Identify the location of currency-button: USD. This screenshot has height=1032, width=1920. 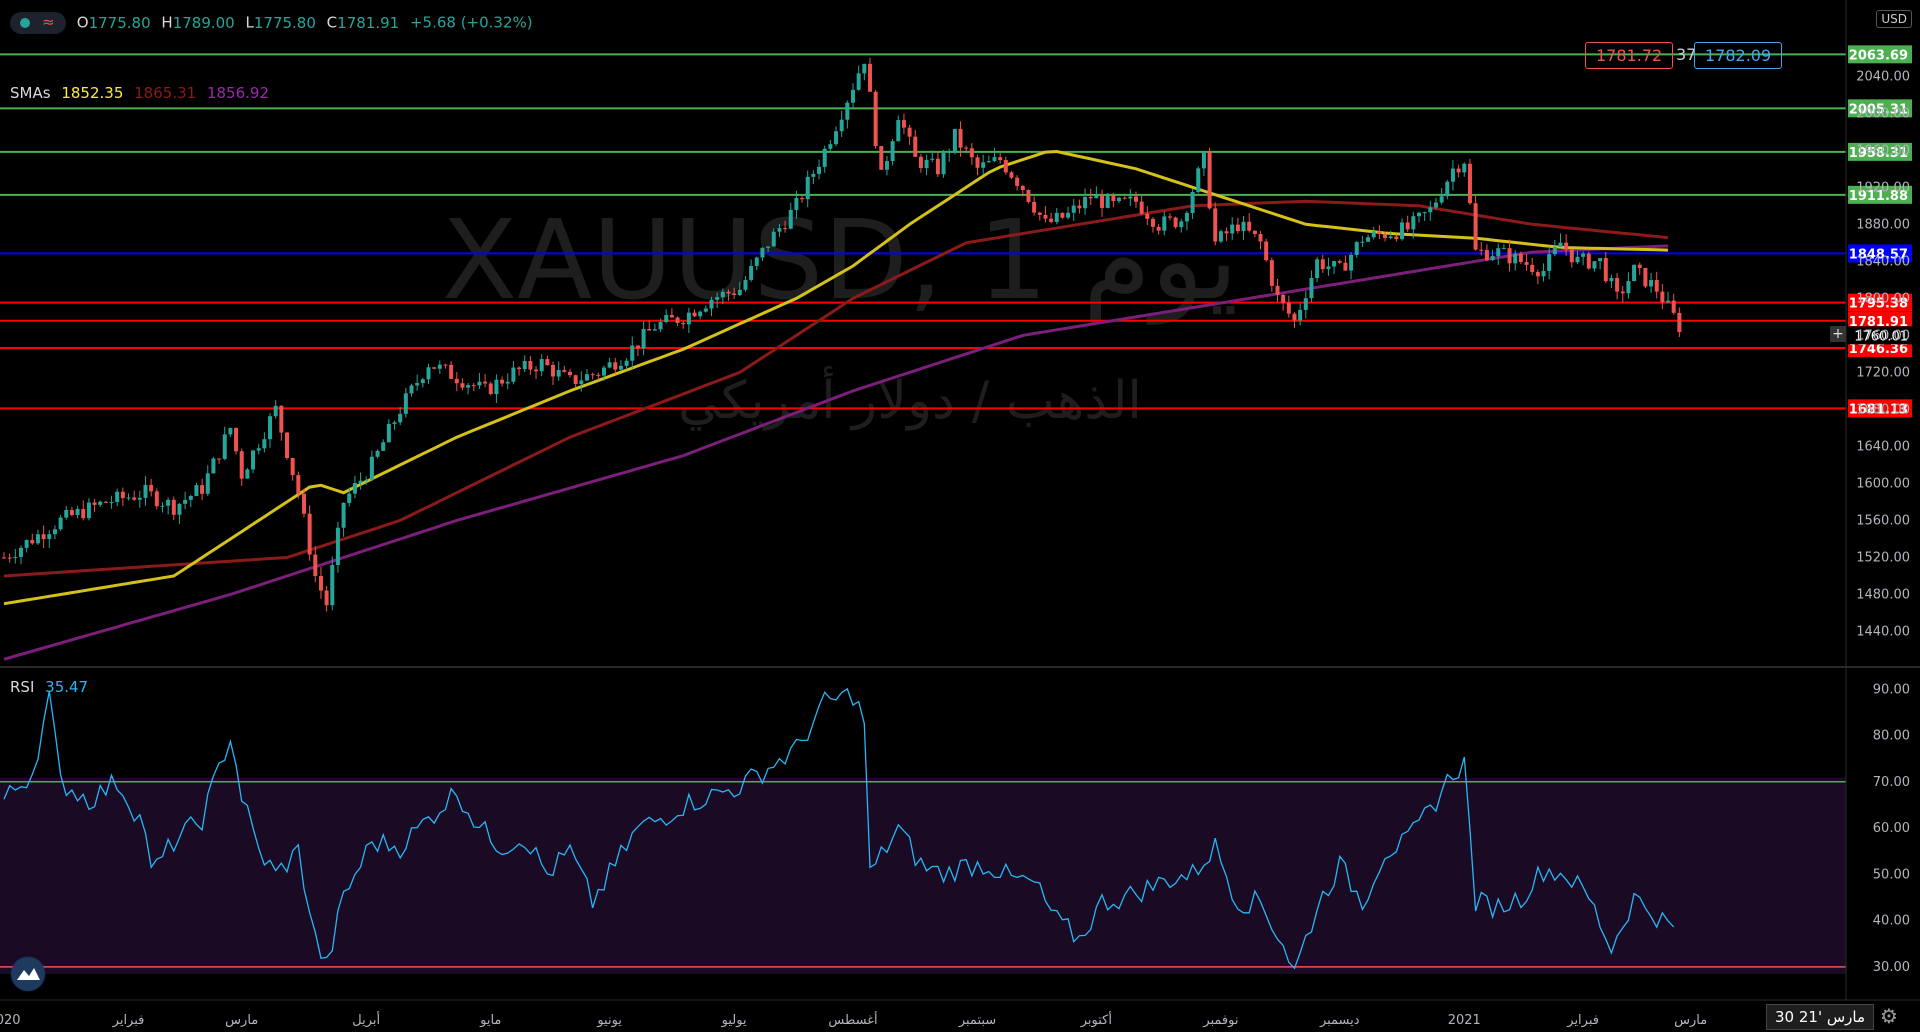
(1894, 19).